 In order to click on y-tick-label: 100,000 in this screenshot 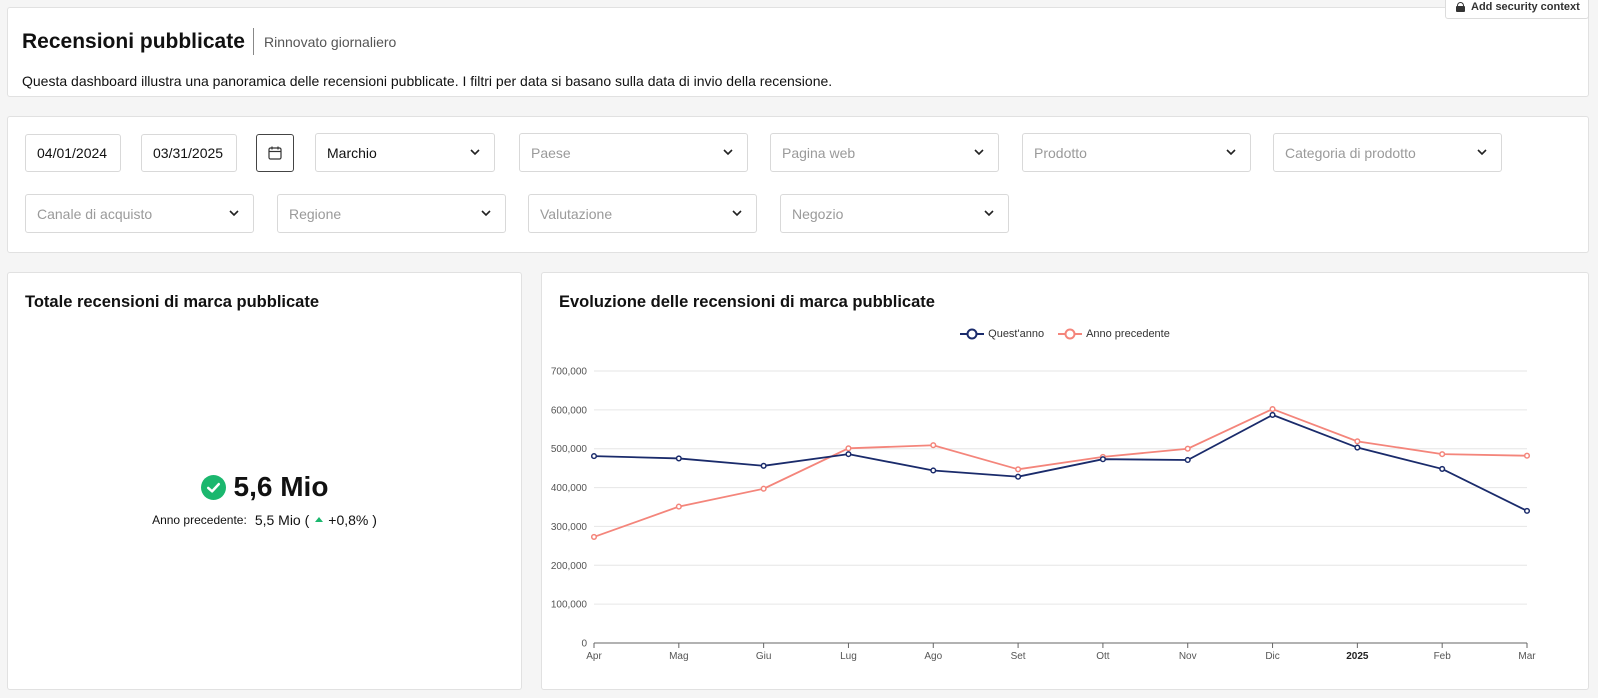, I will do `click(569, 605)`.